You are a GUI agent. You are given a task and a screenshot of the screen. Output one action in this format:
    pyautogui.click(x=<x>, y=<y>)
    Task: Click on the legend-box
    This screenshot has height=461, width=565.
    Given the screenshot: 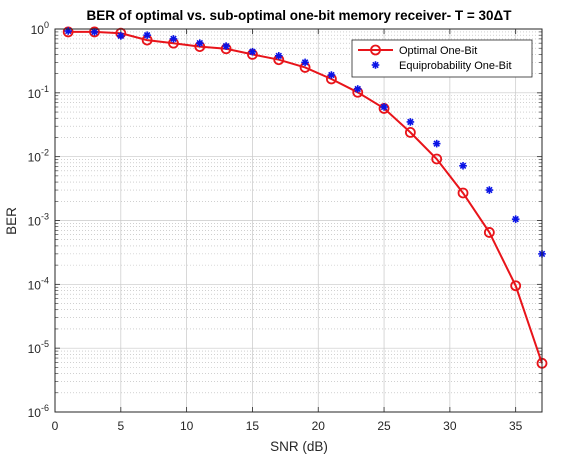 What is the action you would take?
    pyautogui.click(x=442, y=58)
    